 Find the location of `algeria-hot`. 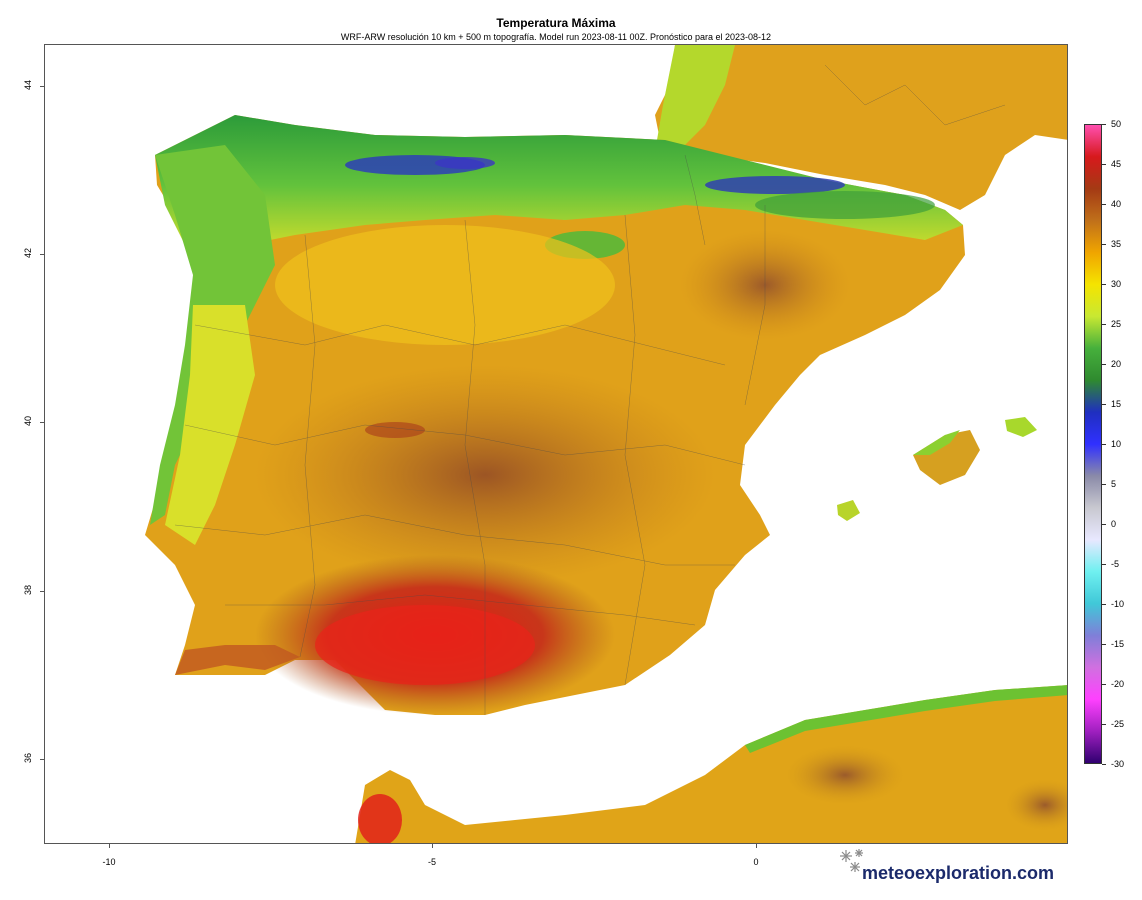

algeria-hot is located at coordinates (1036, 805).